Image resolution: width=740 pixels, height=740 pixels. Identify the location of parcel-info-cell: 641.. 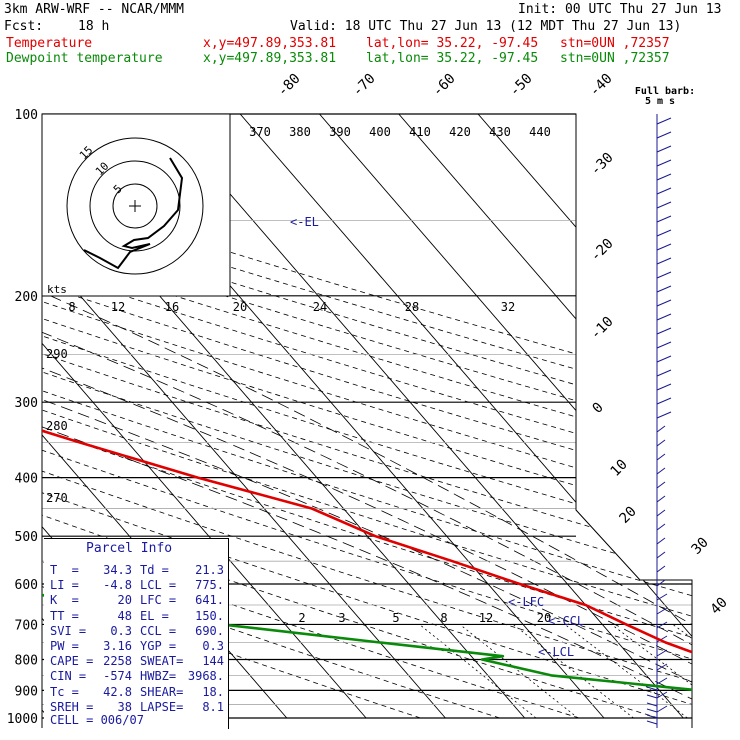
(209, 600).